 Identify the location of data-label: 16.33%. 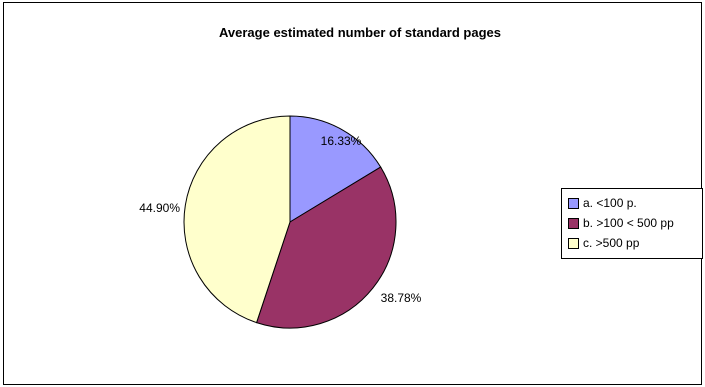
(341, 141).